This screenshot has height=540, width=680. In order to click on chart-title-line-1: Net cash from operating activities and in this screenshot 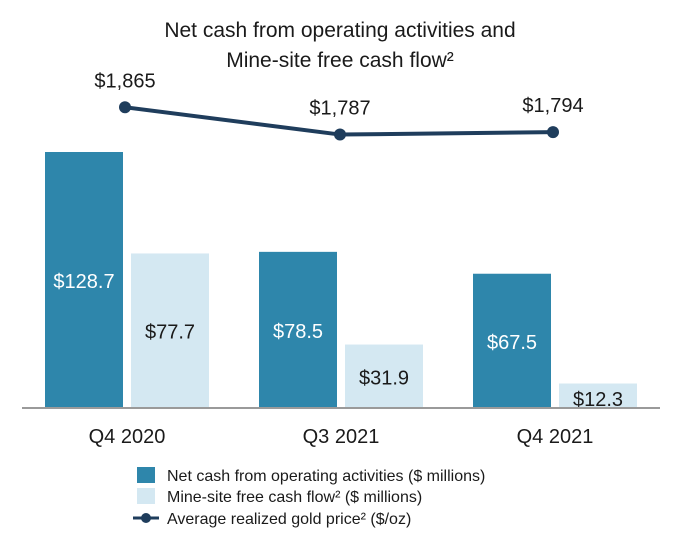, I will do `click(339, 30)`.